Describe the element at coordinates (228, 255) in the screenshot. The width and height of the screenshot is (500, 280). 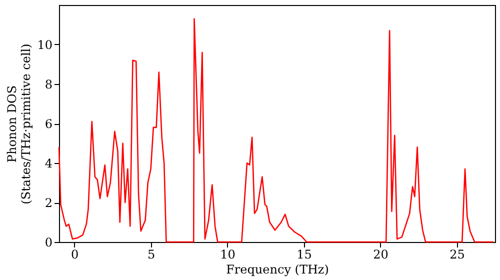
I see `x-tick-label: 10` at that location.